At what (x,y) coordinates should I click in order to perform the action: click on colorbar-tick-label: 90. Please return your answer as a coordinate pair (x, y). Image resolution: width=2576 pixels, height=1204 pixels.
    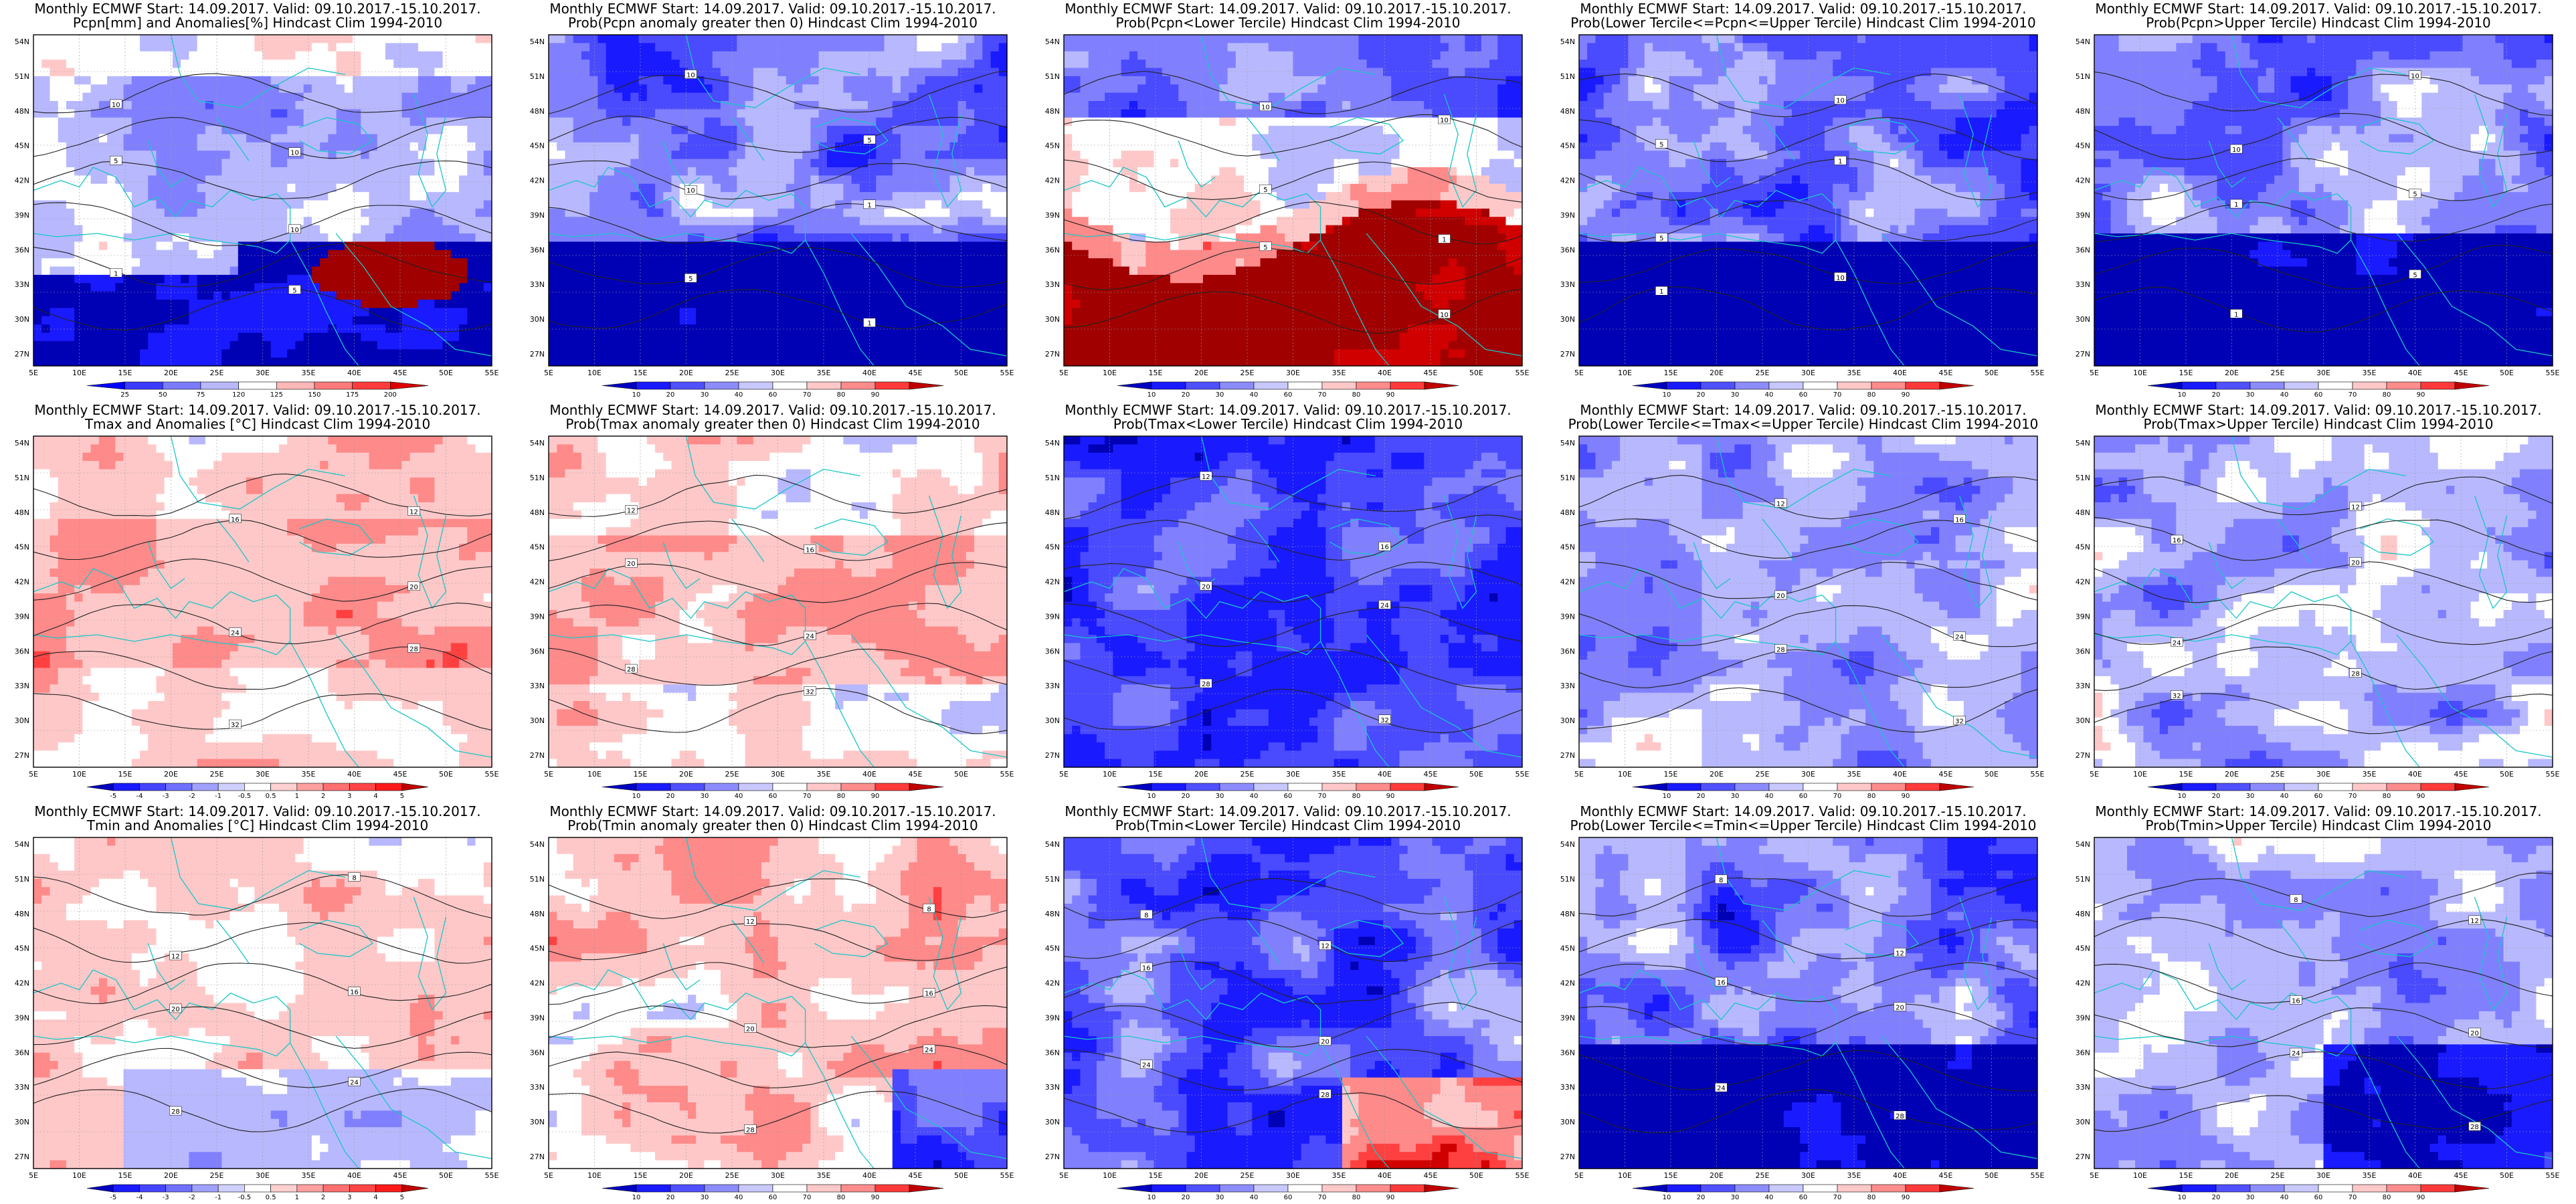
    Looking at the image, I should click on (2421, 796).